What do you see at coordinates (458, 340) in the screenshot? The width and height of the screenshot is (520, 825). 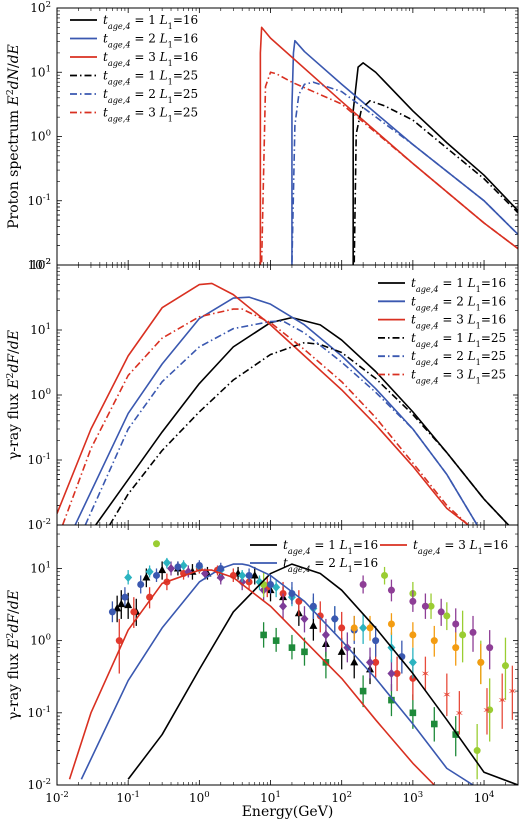 I see `legend-entry-label: tage,4 = 1 L1=25` at bounding box center [458, 340].